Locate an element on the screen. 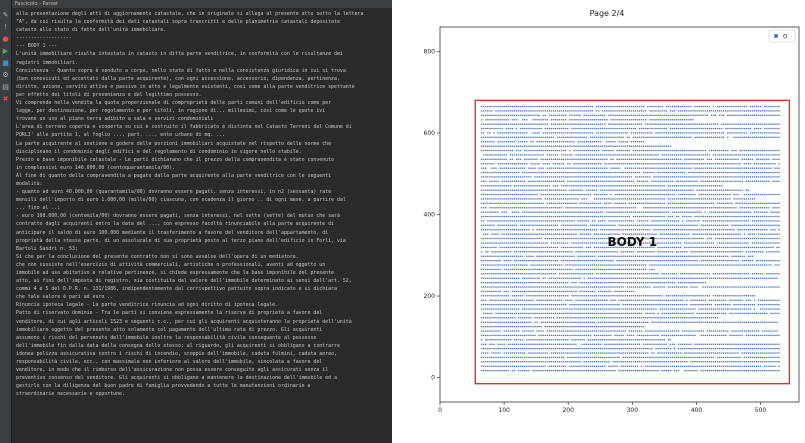  warning-icon: ! is located at coordinates (5, 27).